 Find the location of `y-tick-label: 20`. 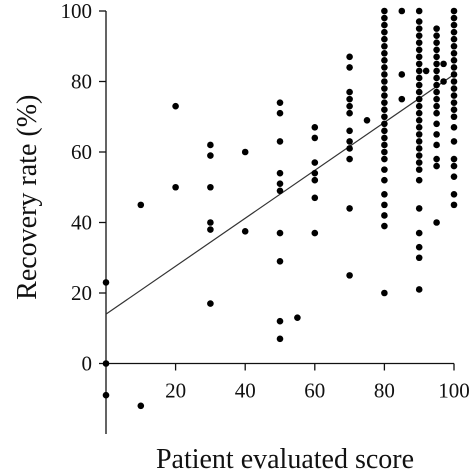

y-tick-label: 20 is located at coordinates (81, 293).